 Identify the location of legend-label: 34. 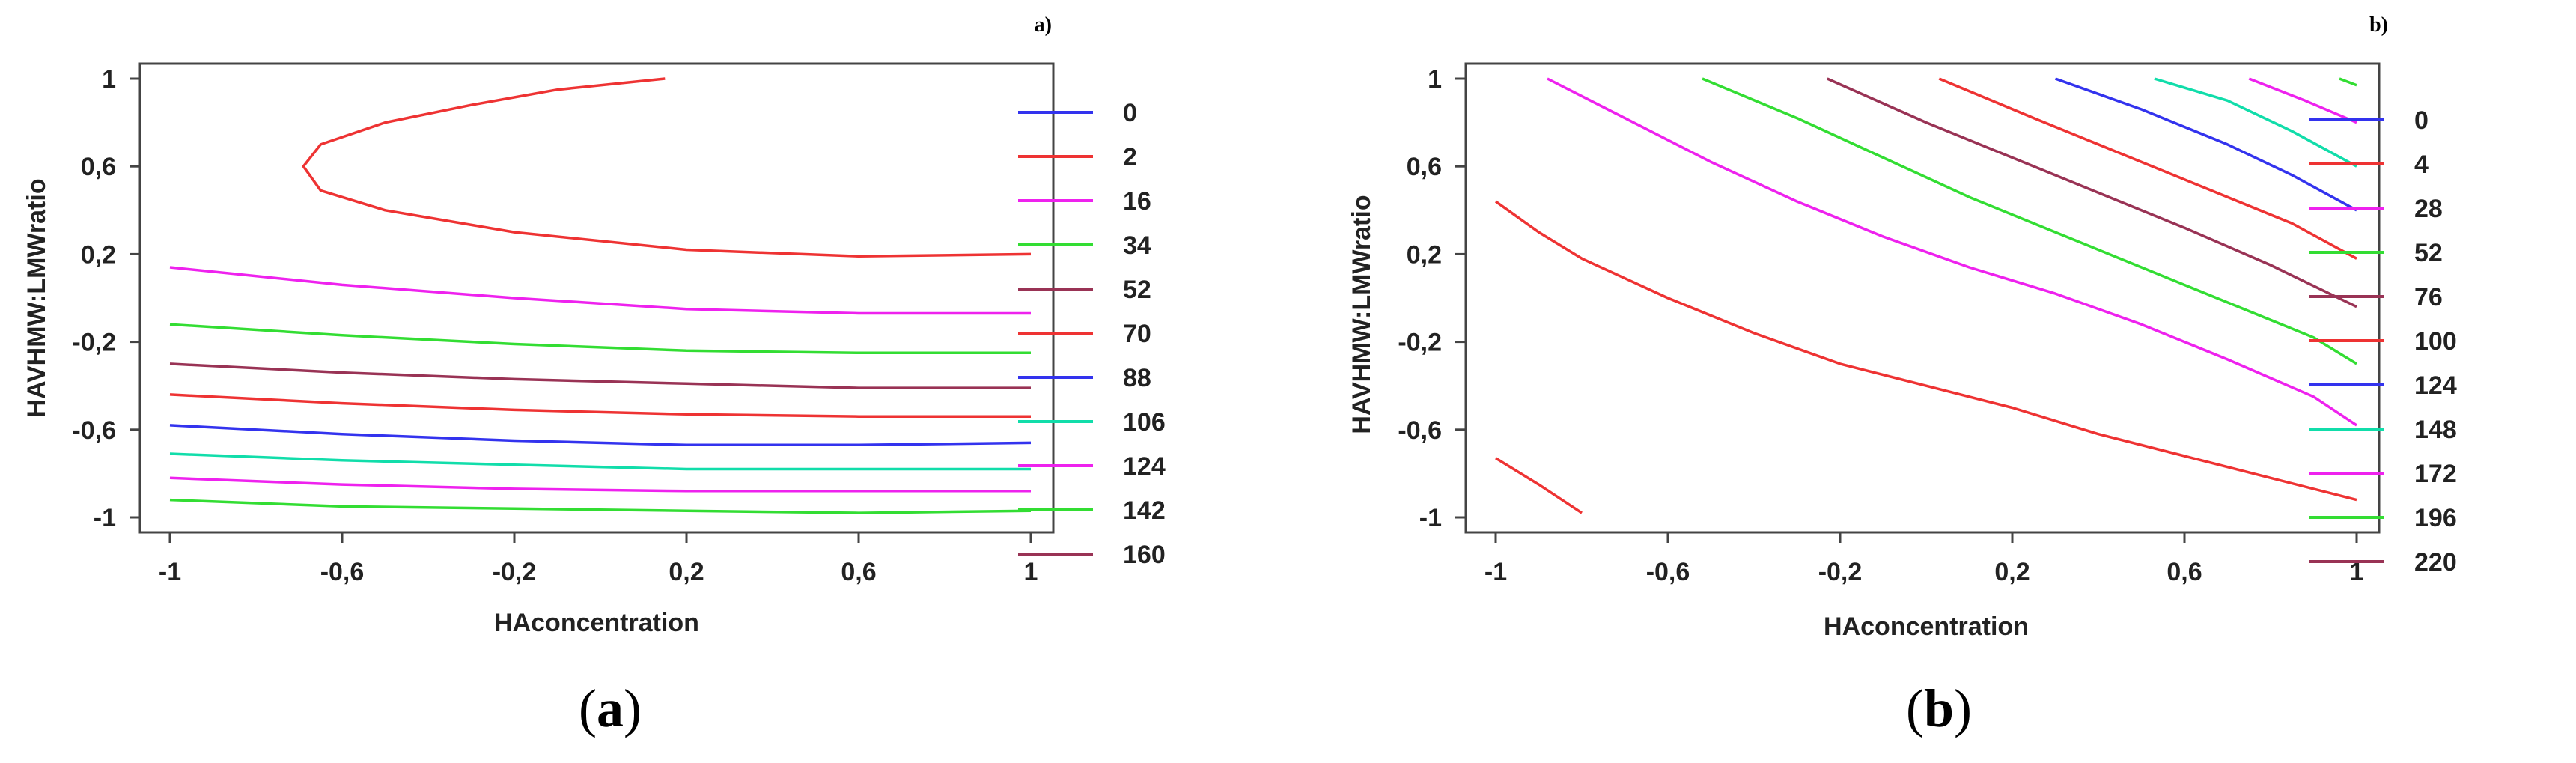
(1137, 245).